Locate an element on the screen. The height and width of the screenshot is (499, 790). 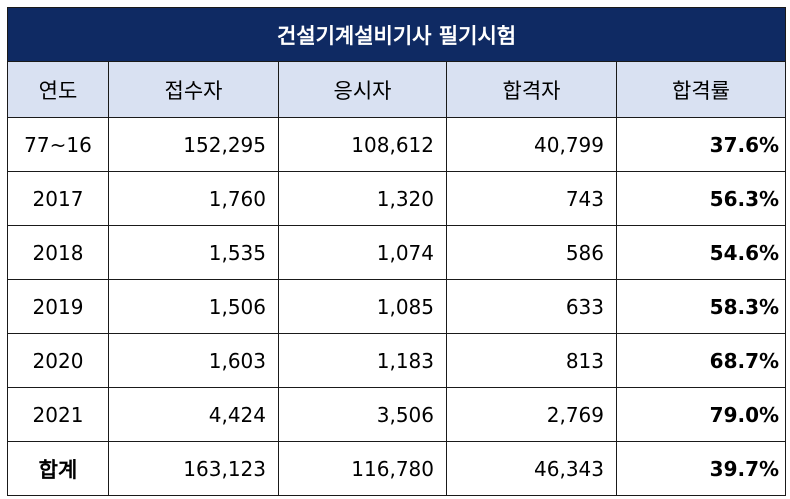
table-title: 건설기계설비기사 필기시험 is located at coordinates (396, 34).